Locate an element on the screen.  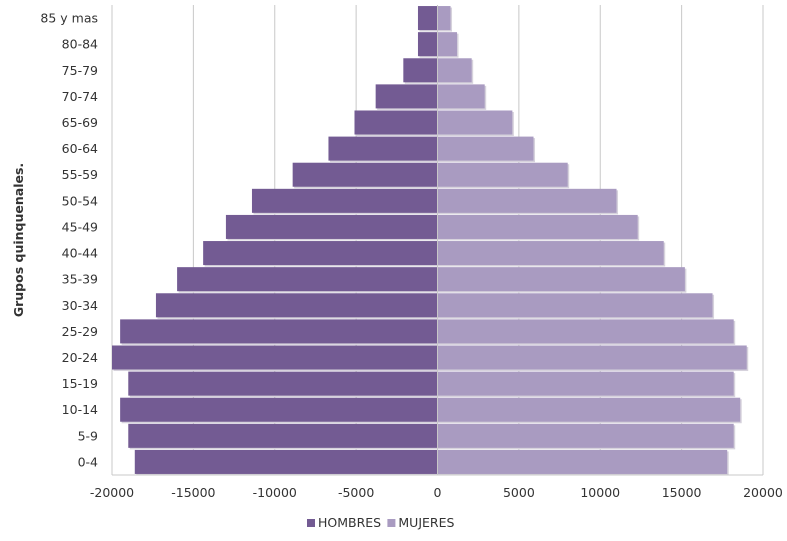
y-tick-label: 0-4 is located at coordinates (88, 461).